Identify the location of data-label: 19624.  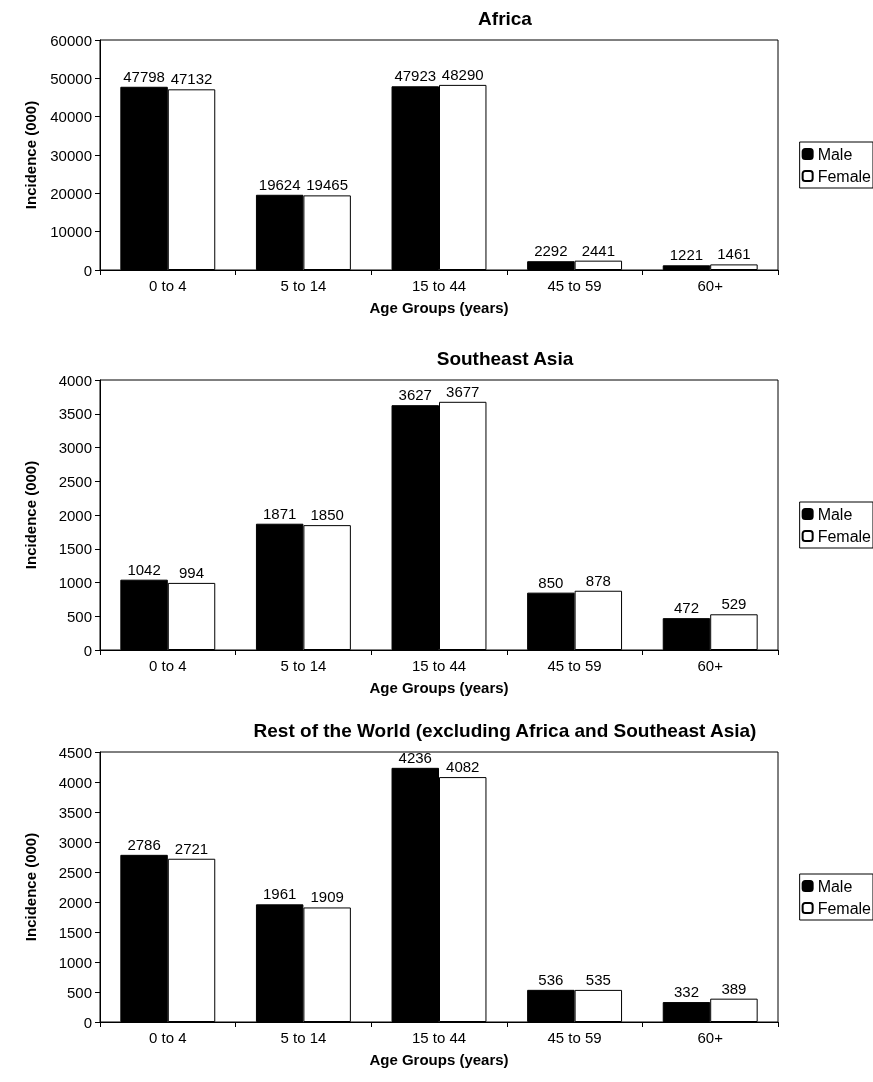
(279, 184).